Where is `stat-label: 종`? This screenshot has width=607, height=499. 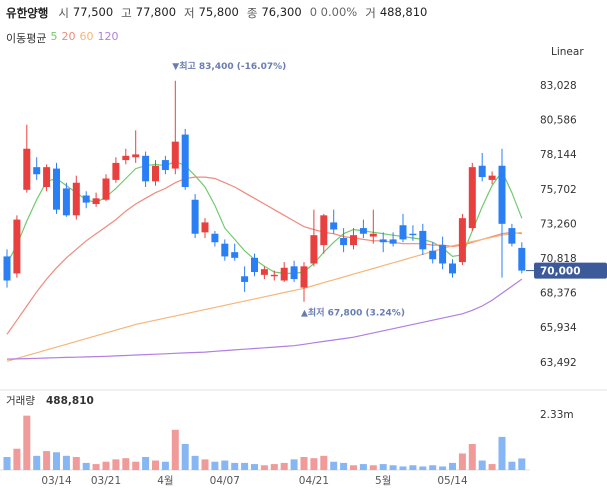 stat-label: 종 is located at coordinates (252, 13).